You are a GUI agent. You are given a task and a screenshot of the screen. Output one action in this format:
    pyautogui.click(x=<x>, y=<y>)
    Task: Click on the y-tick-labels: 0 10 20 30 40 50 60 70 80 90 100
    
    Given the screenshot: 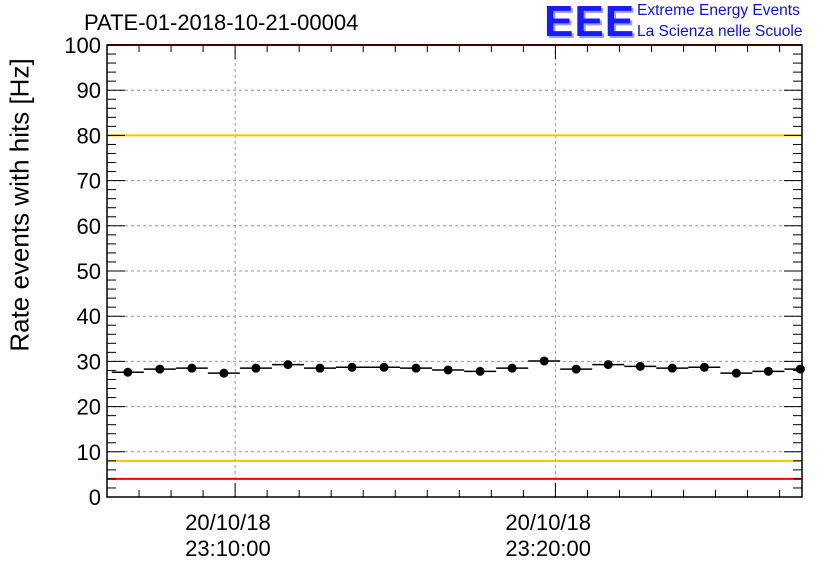 What is the action you would take?
    pyautogui.click(x=82, y=271)
    